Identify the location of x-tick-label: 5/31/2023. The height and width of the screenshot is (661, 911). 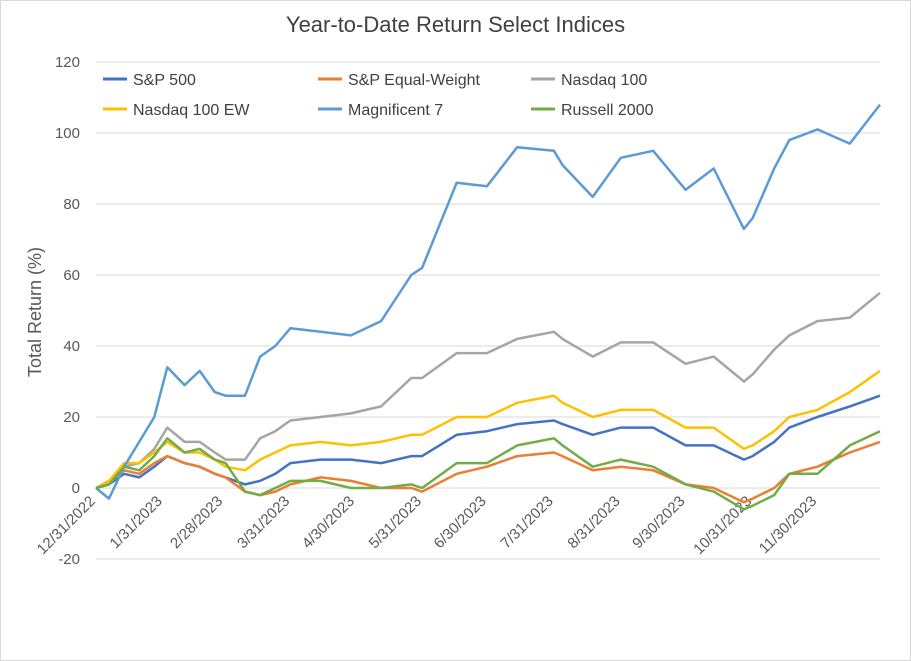
(395, 522).